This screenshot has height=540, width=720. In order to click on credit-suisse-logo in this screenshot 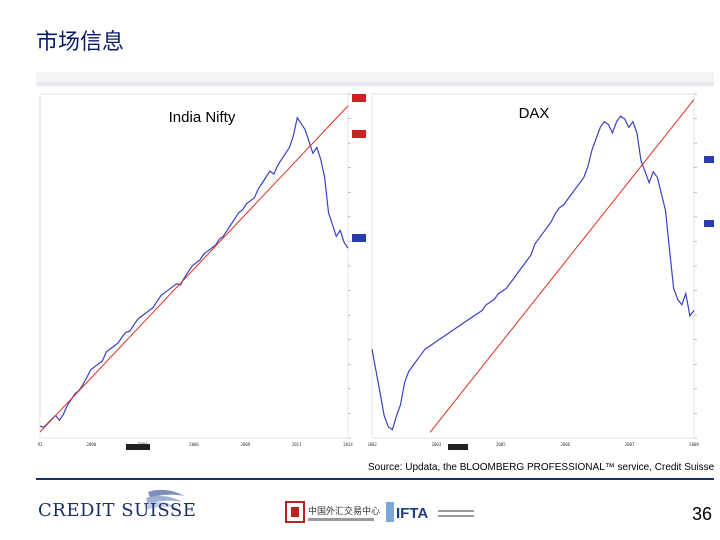, I will do `click(164, 499)`.